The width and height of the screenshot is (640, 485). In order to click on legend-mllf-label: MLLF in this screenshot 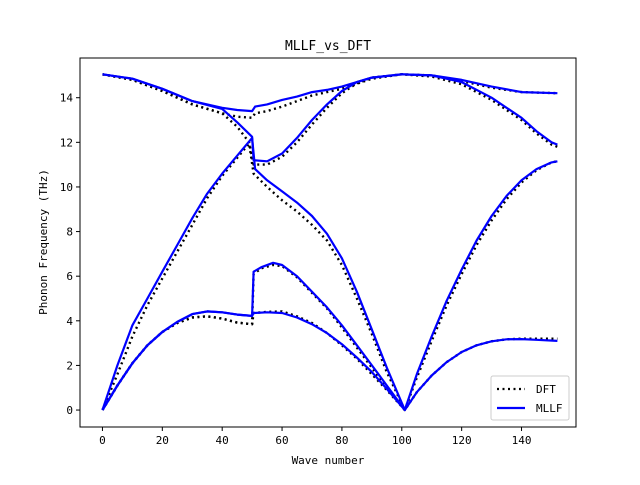, I will do `click(549, 408)`.